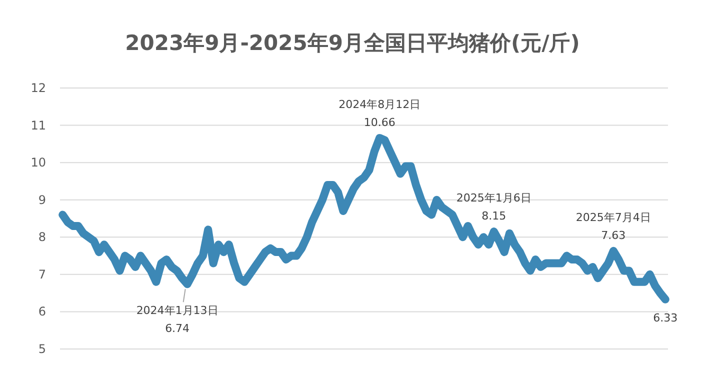 Image resolution: width=705 pixels, height=373 pixels. Describe the element at coordinates (42, 311) in the screenshot. I see `y-tick-label: 6` at that location.